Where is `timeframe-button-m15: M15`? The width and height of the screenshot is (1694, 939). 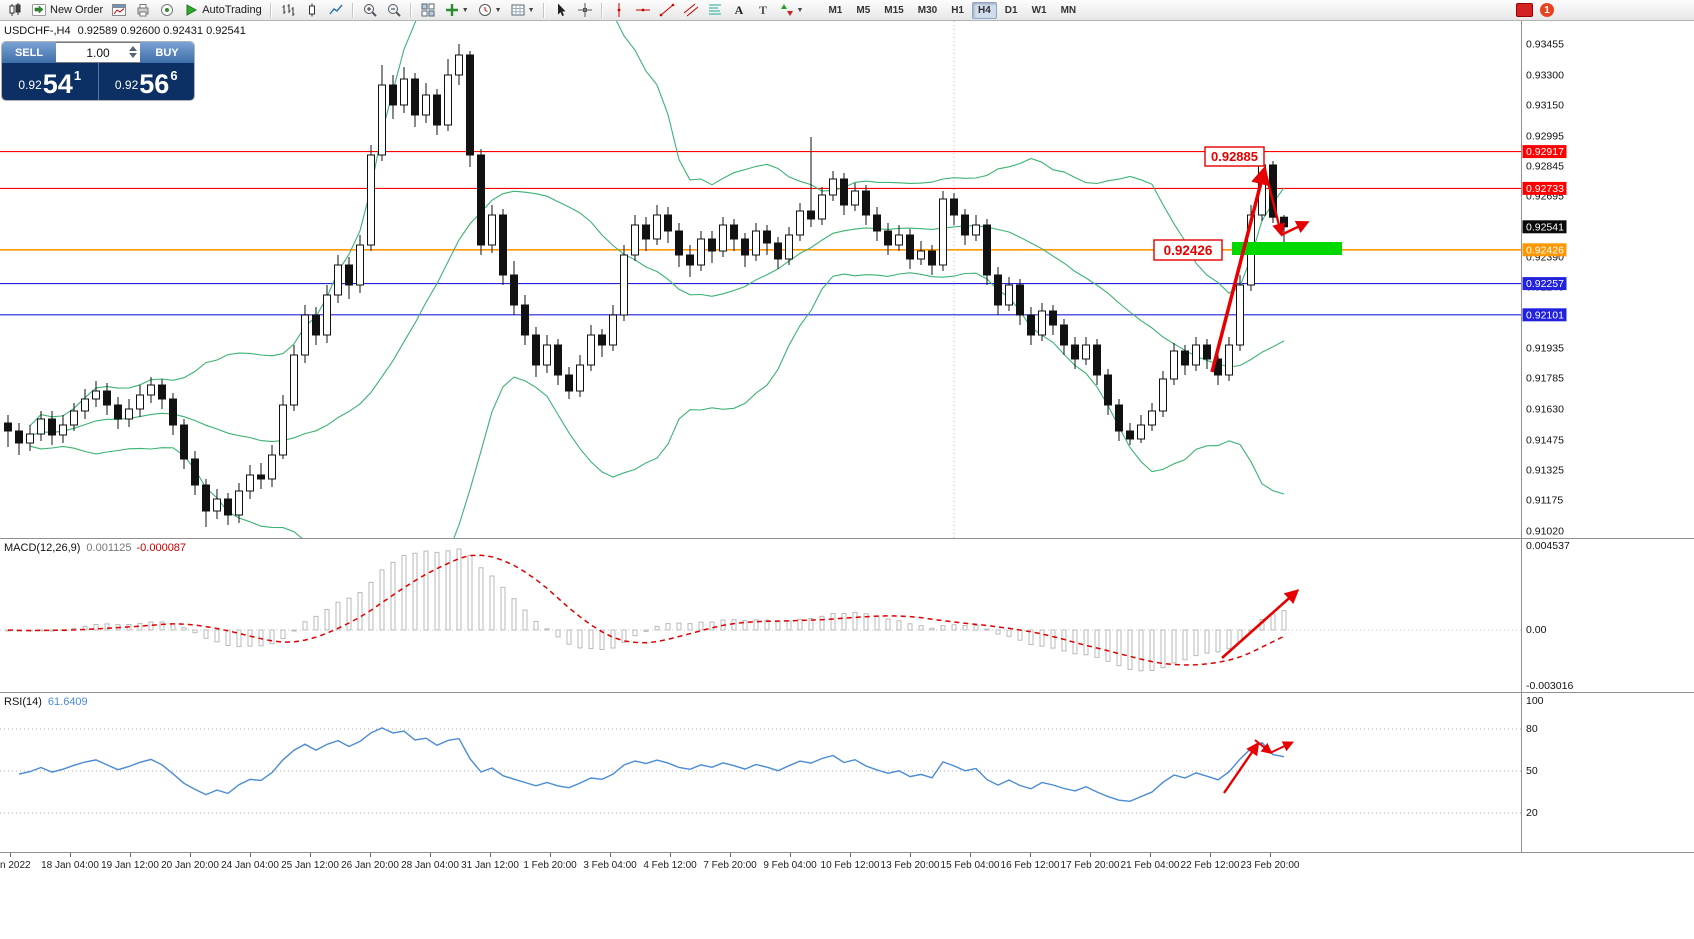
timeframe-button-m15: M15 is located at coordinates (894, 10).